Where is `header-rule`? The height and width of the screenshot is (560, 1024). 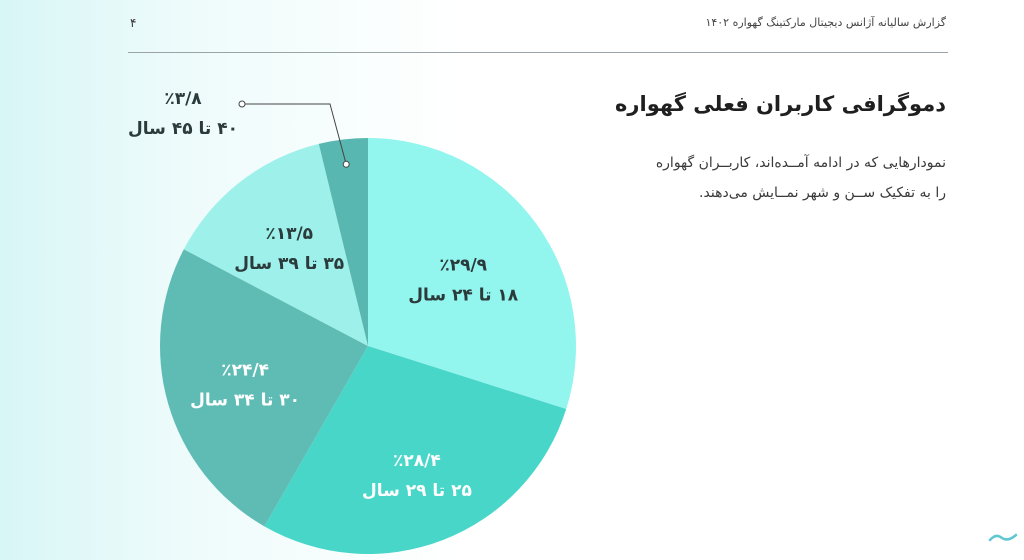 header-rule is located at coordinates (538, 52).